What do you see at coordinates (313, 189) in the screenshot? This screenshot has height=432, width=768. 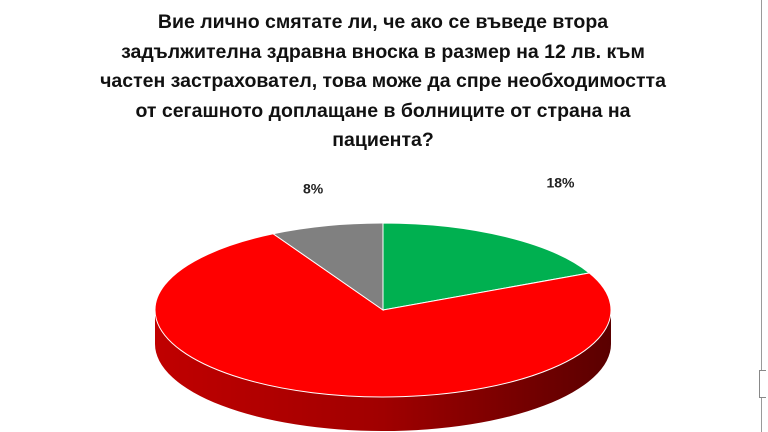 I see `data-label-2: 8%` at bounding box center [313, 189].